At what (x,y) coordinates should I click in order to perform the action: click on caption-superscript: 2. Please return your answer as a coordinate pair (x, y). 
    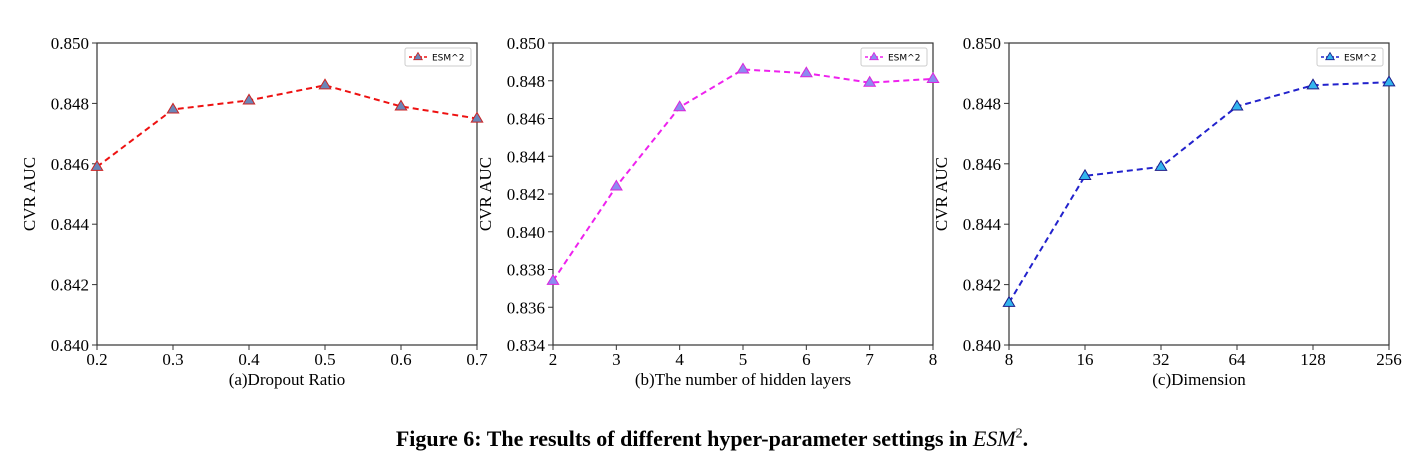
    Looking at the image, I should click on (1019, 434).